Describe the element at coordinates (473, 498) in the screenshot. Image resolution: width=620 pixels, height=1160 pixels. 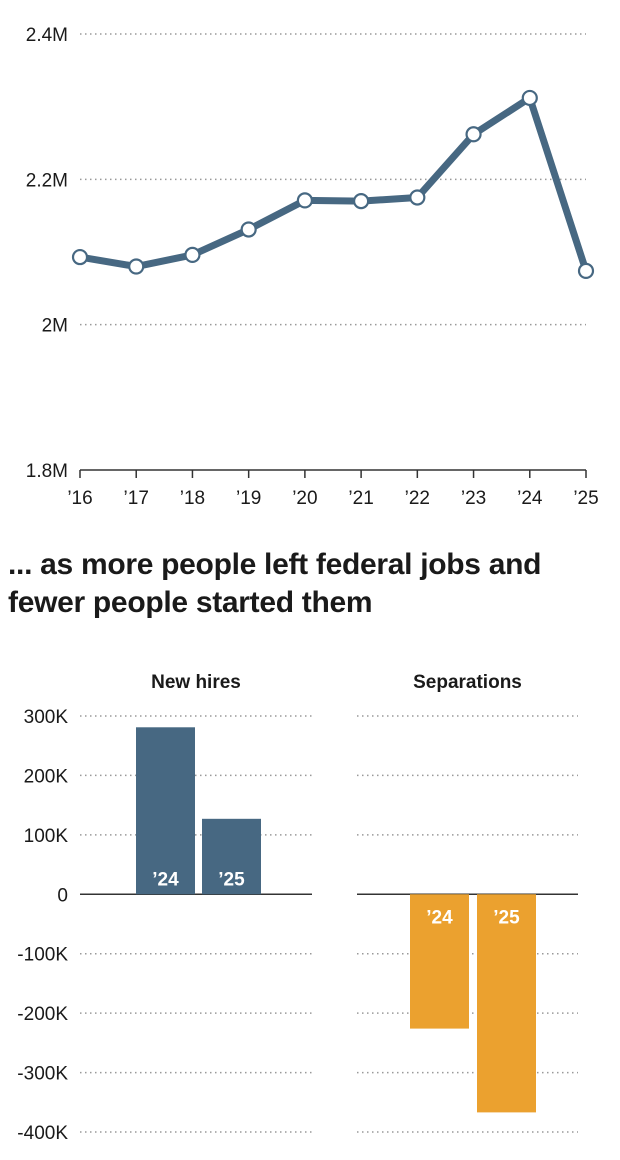
I see `line-chart-x-tick-label: ’23` at that location.